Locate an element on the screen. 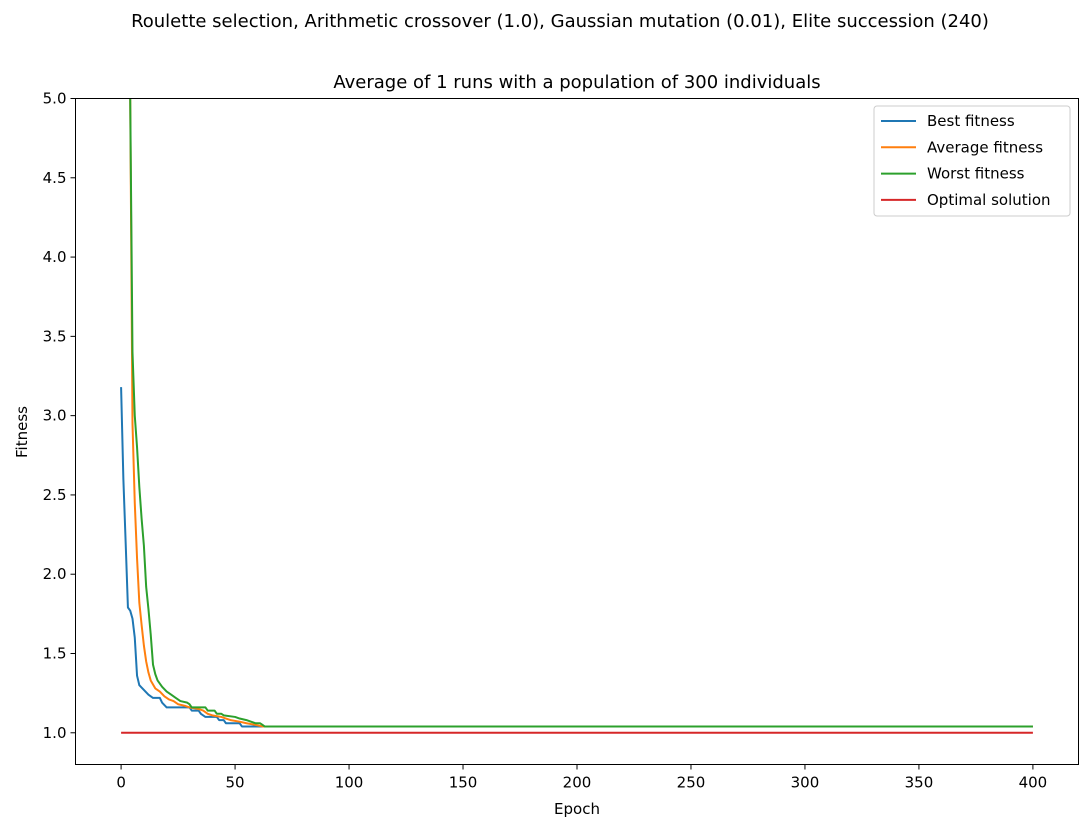 The width and height of the screenshot is (1091, 830). legend-label-best-fitness: Best fitness is located at coordinates (971, 121).